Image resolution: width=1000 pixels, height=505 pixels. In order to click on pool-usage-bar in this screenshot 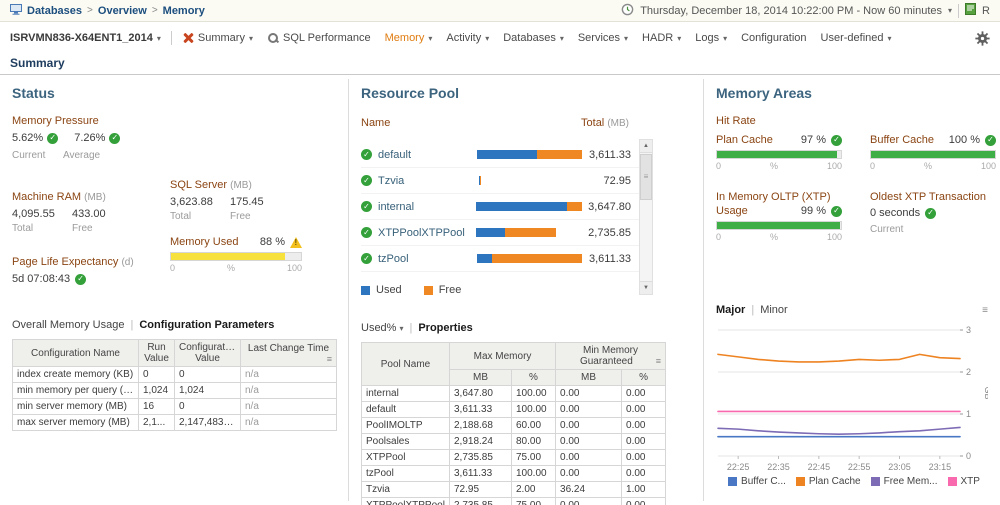, I will do `click(529, 258)`.